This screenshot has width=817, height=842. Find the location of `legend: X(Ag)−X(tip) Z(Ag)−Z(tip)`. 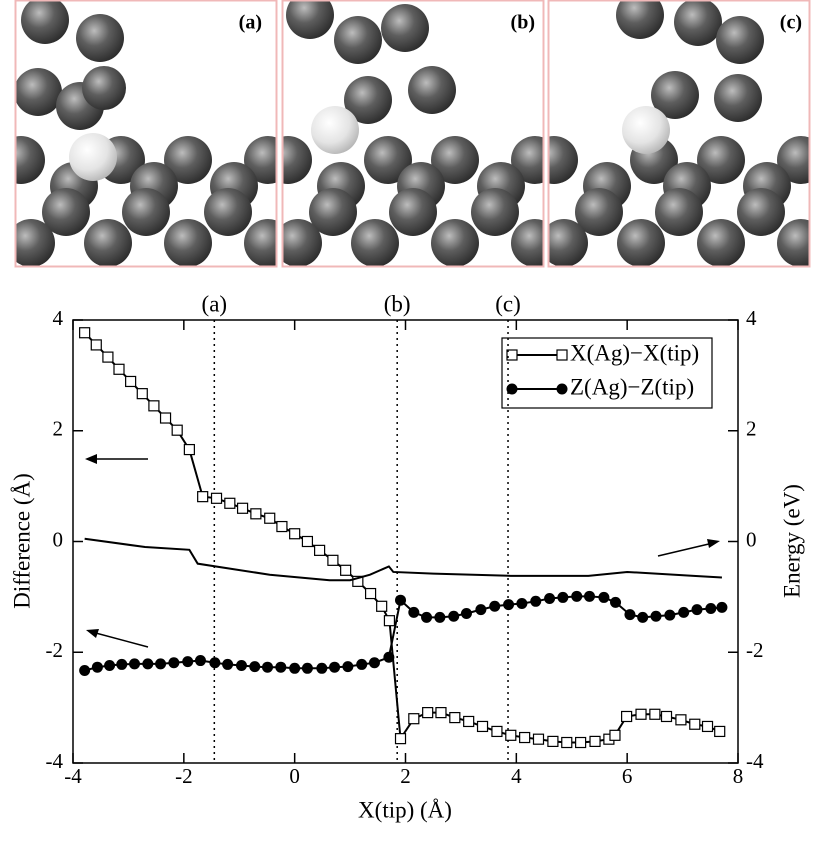

legend: X(Ag)−X(tip) Z(Ag)−Z(tip) is located at coordinates (607, 373).